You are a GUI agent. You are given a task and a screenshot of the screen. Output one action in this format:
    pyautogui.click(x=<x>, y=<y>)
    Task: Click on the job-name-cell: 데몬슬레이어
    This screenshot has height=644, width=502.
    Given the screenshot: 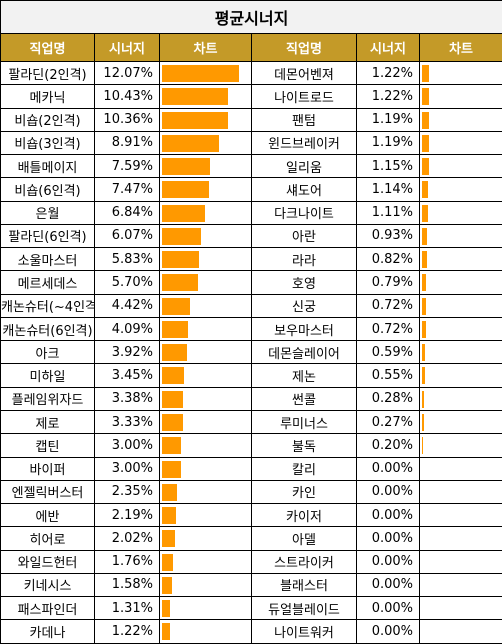 What is the action you would take?
    pyautogui.click(x=304, y=352)
    